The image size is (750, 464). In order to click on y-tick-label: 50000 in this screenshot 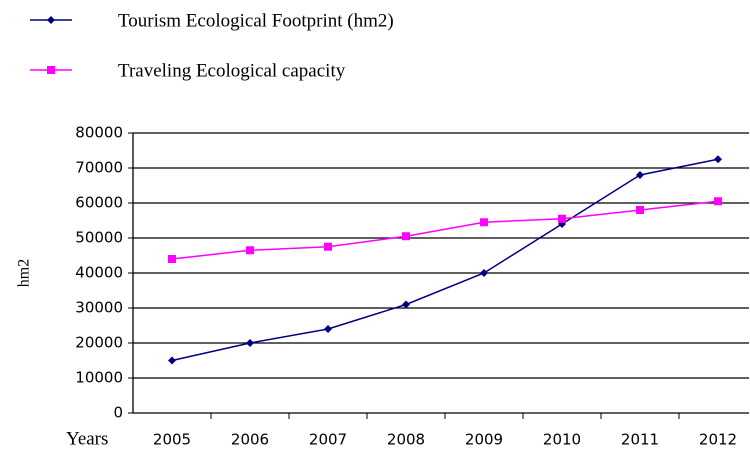, I will do `click(99, 238)`.